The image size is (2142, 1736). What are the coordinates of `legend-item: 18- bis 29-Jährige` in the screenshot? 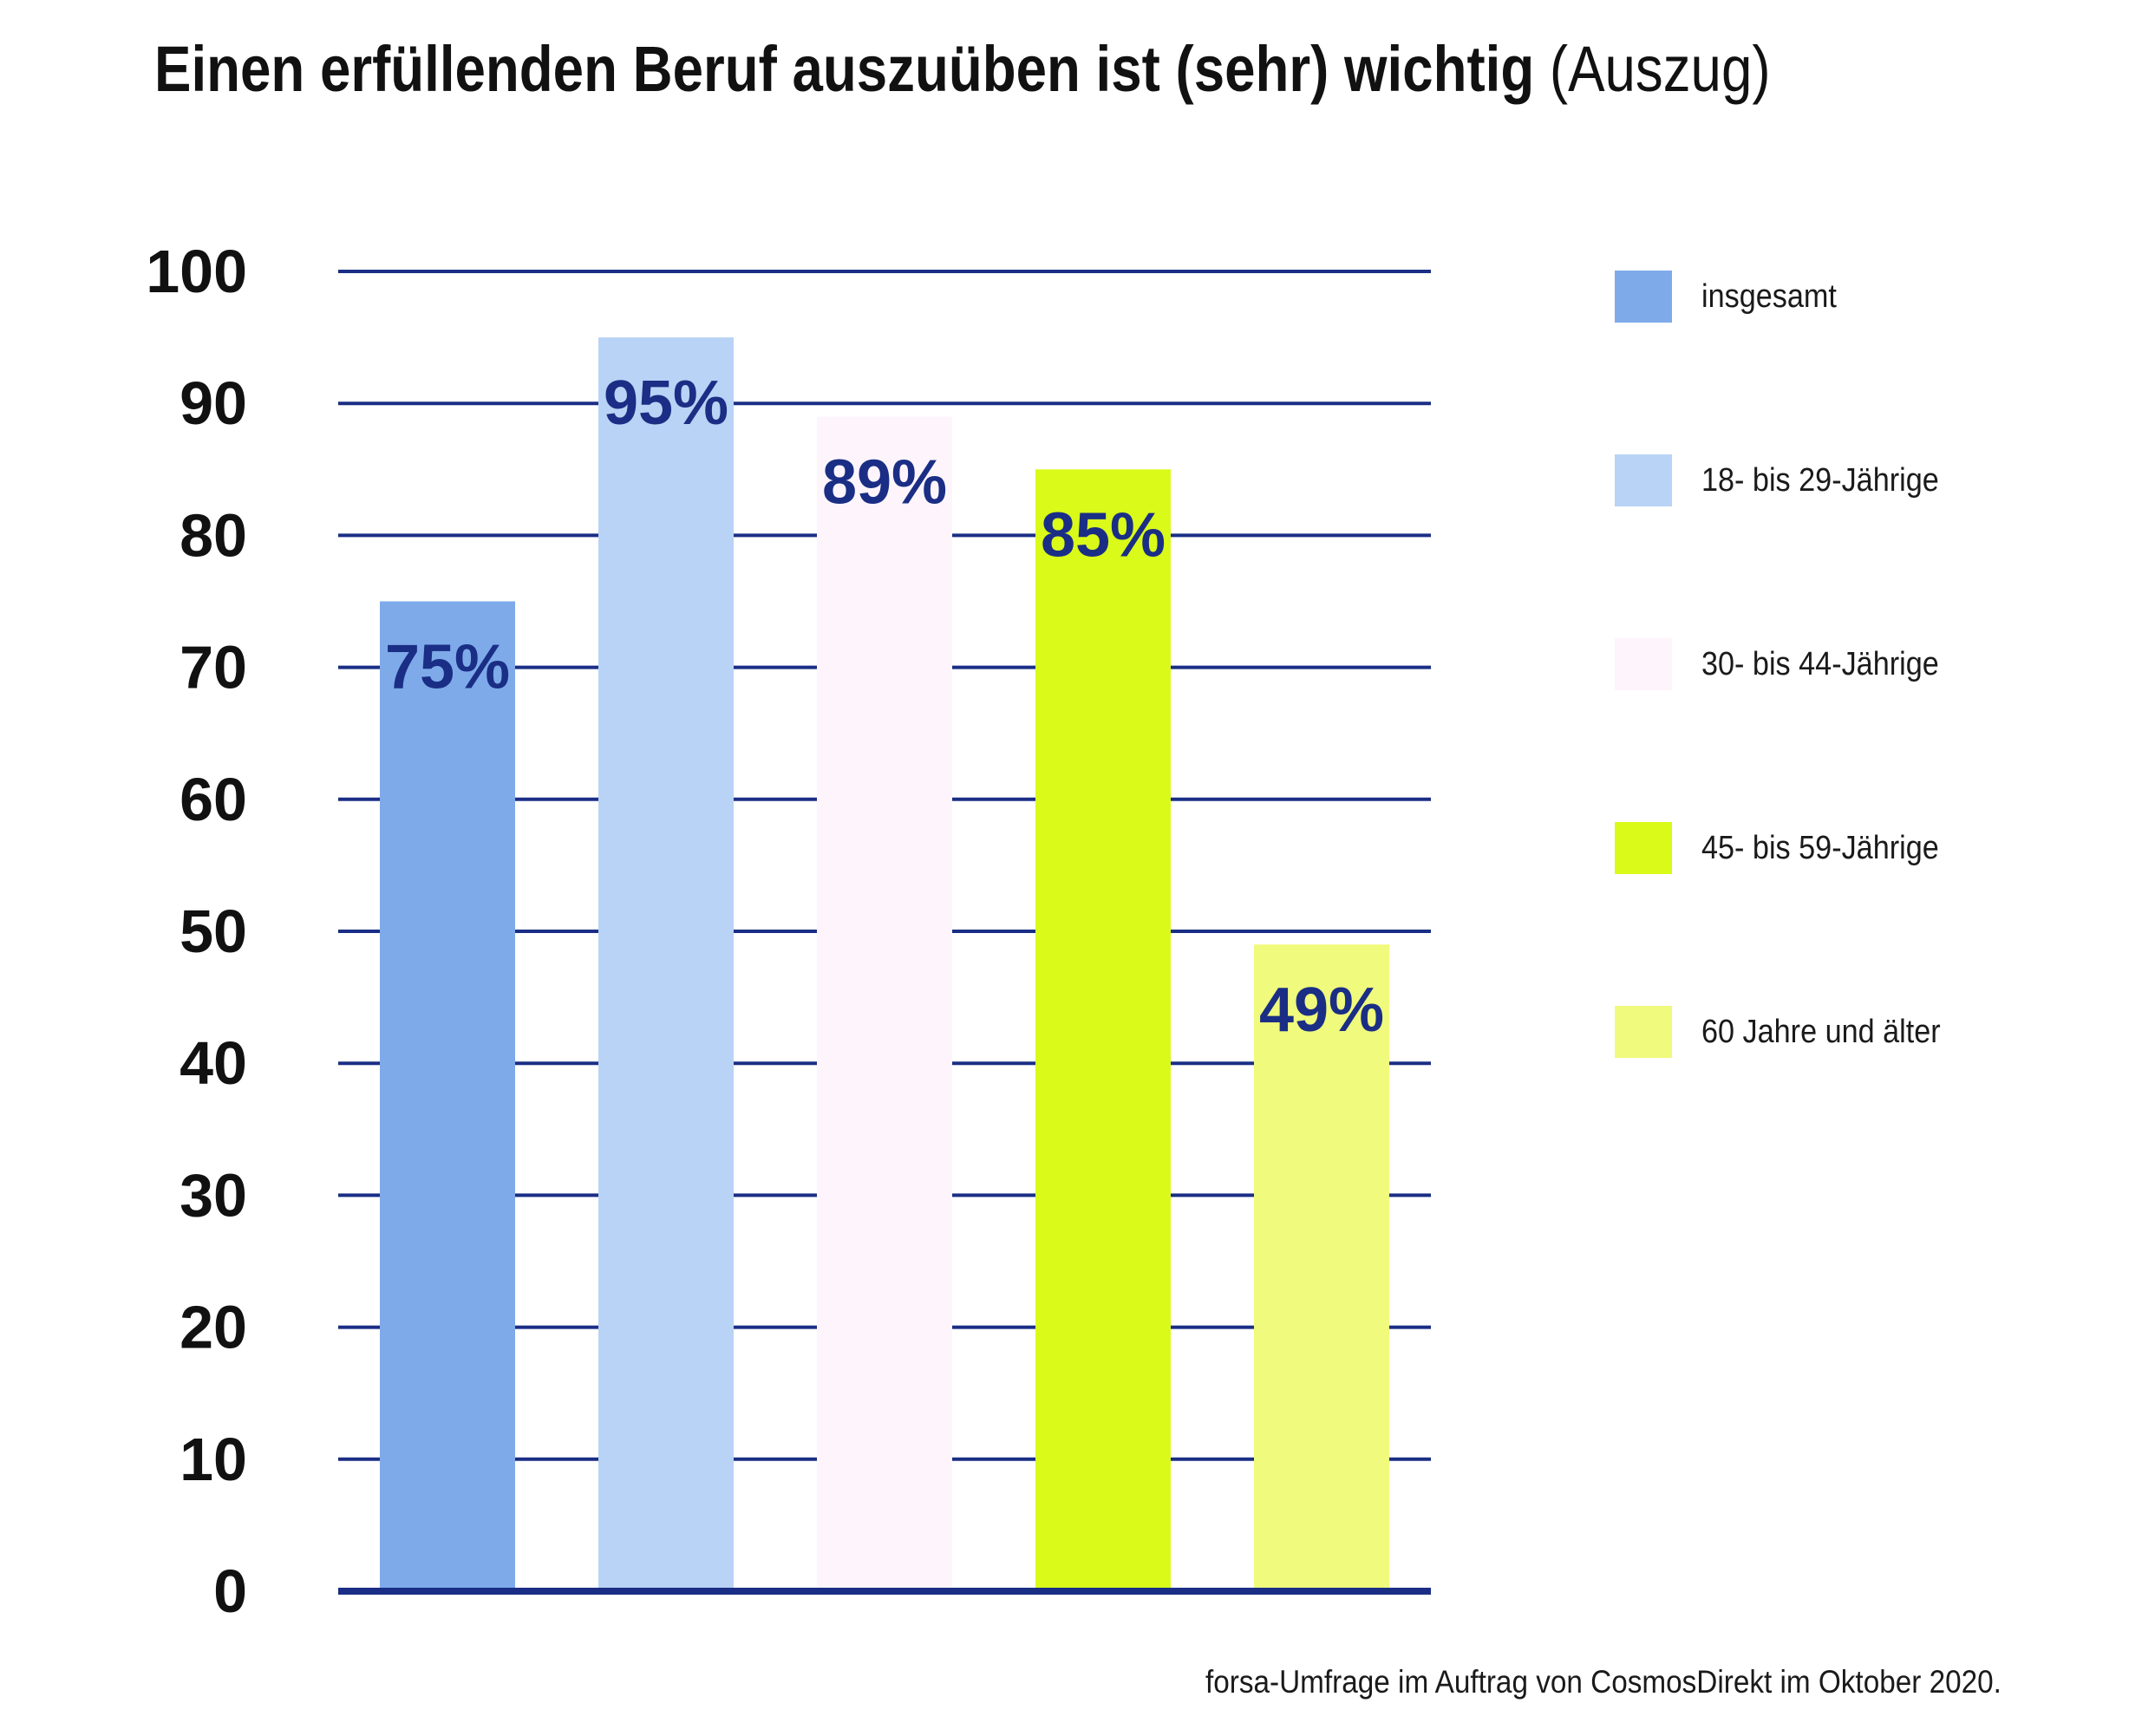 It's located at (1857, 480).